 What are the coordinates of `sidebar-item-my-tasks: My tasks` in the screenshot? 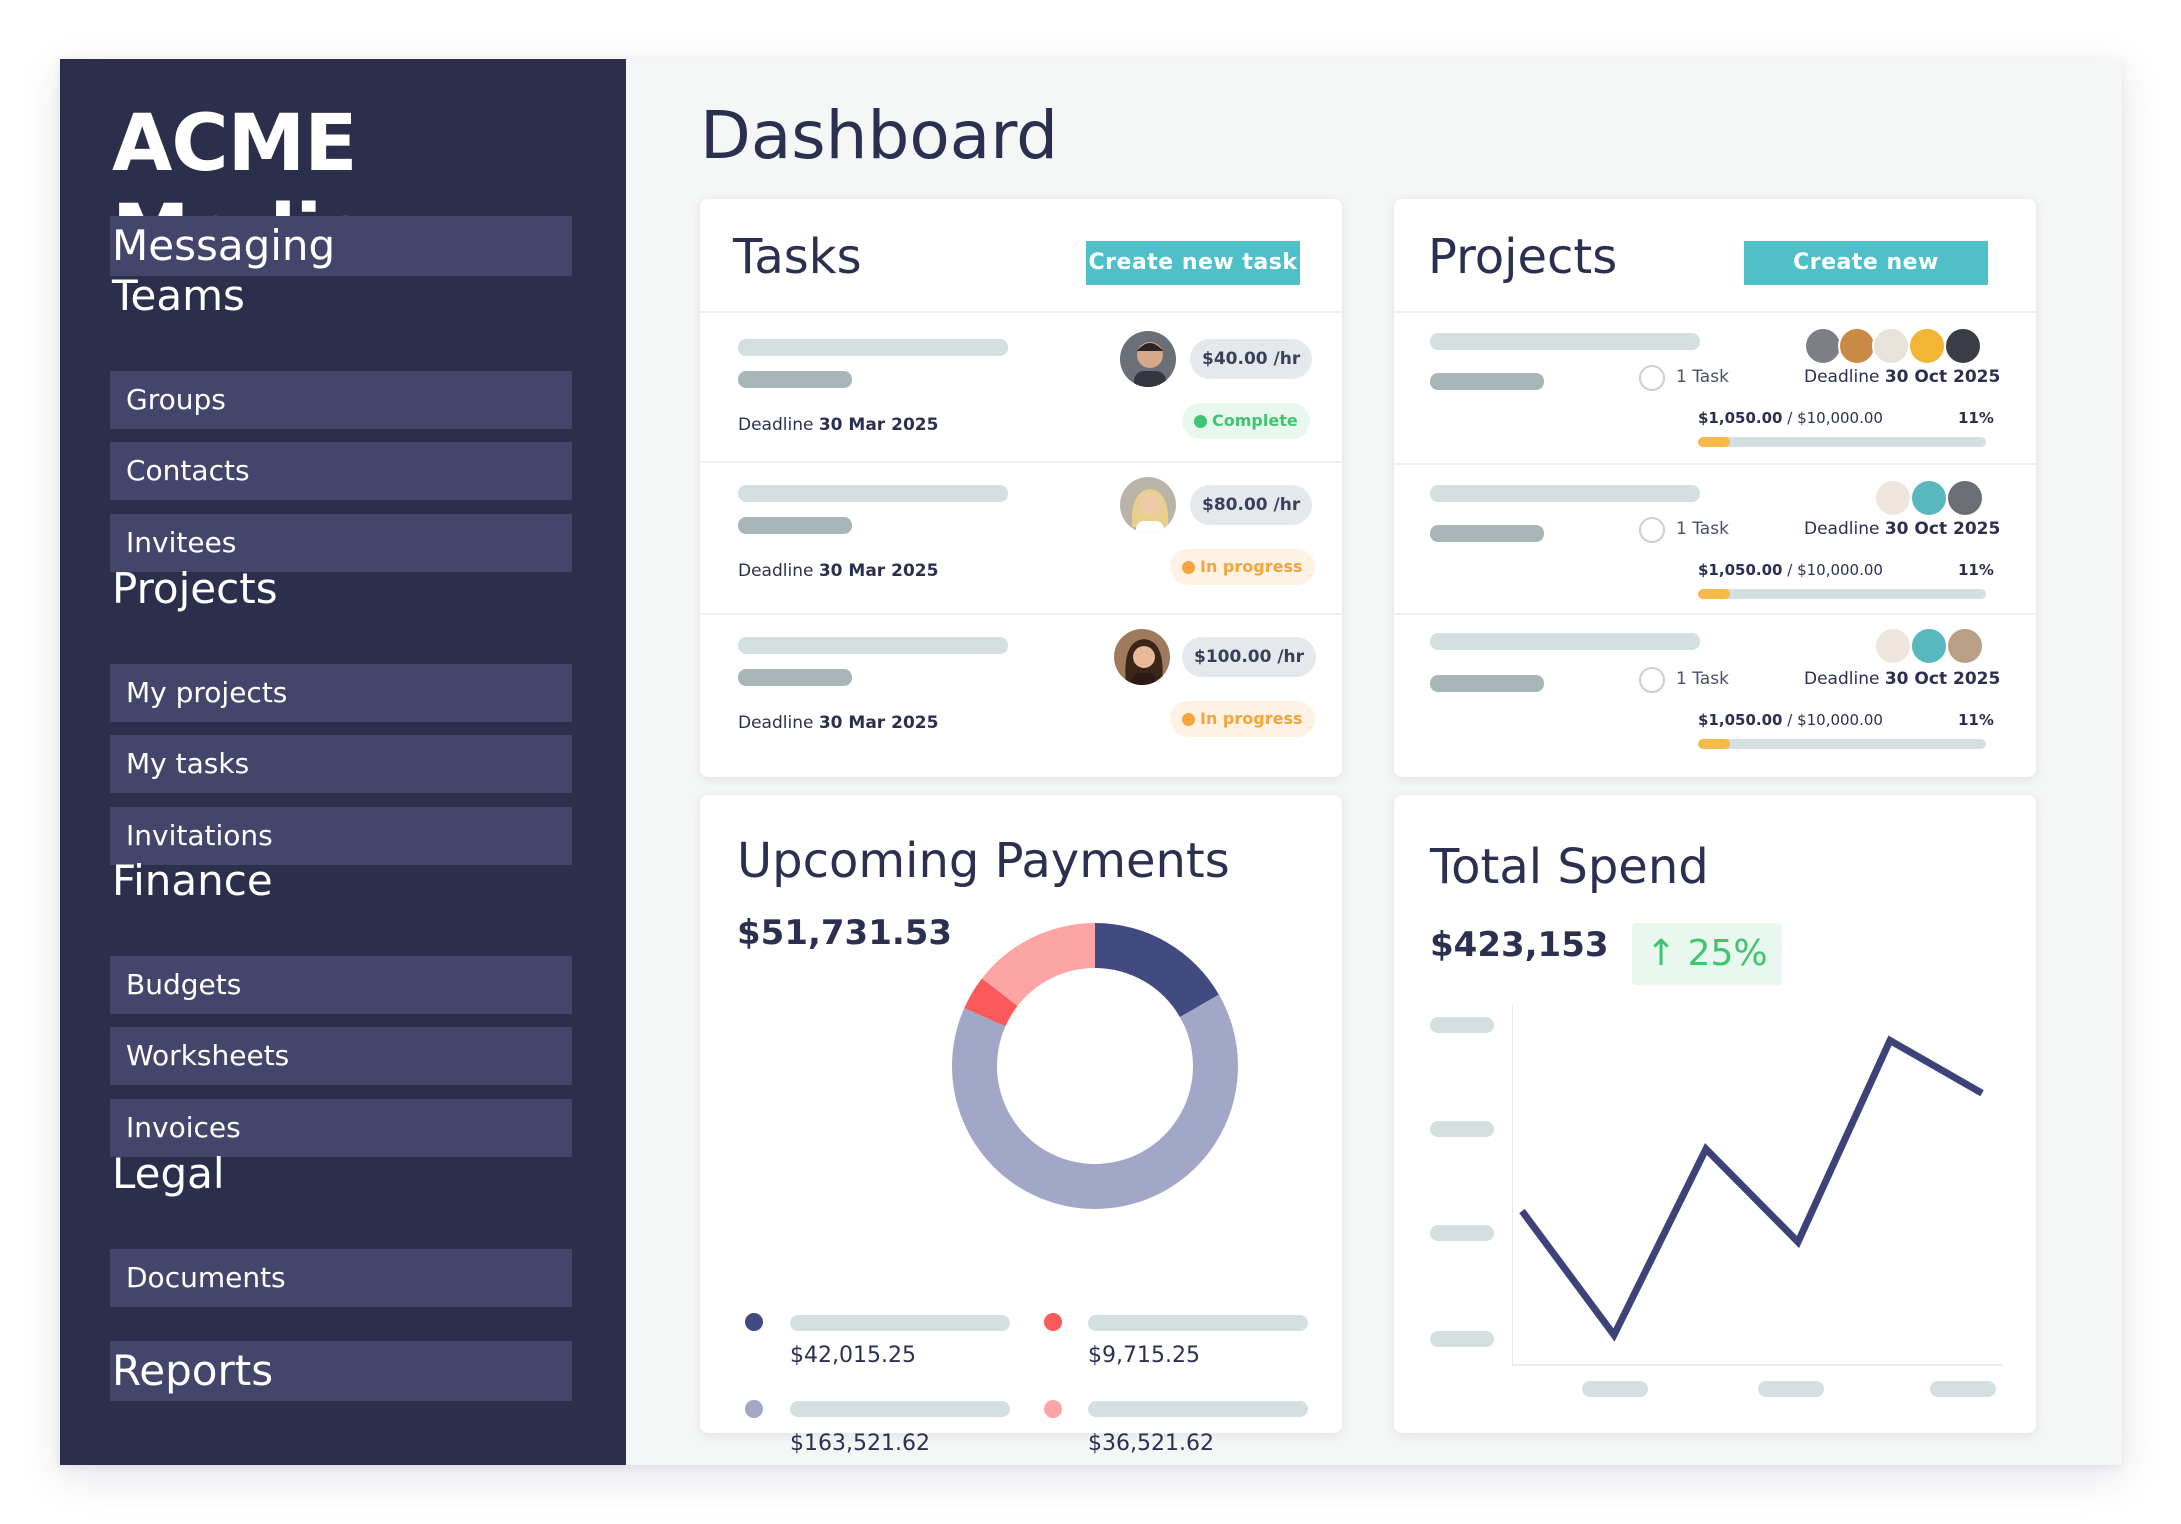 It's located at (341, 764).